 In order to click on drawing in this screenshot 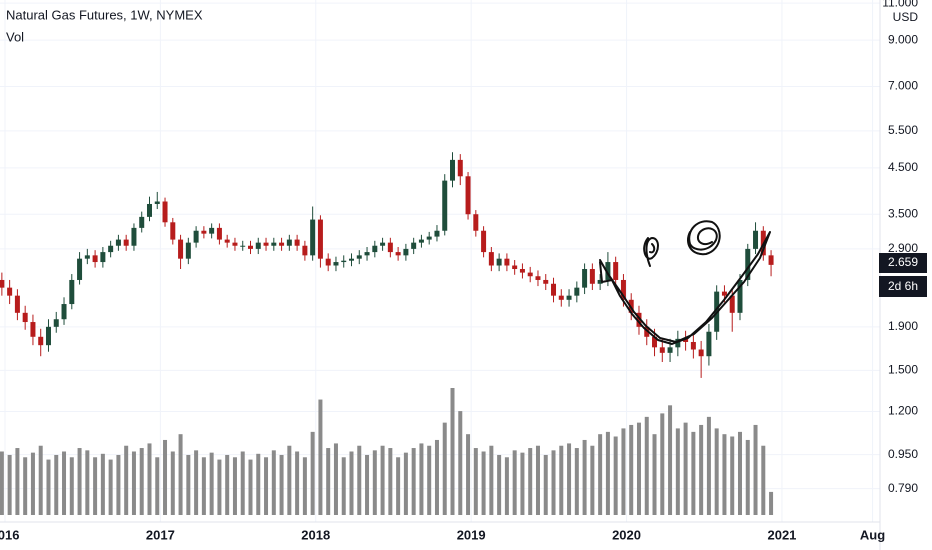, I will do `click(685, 282)`.